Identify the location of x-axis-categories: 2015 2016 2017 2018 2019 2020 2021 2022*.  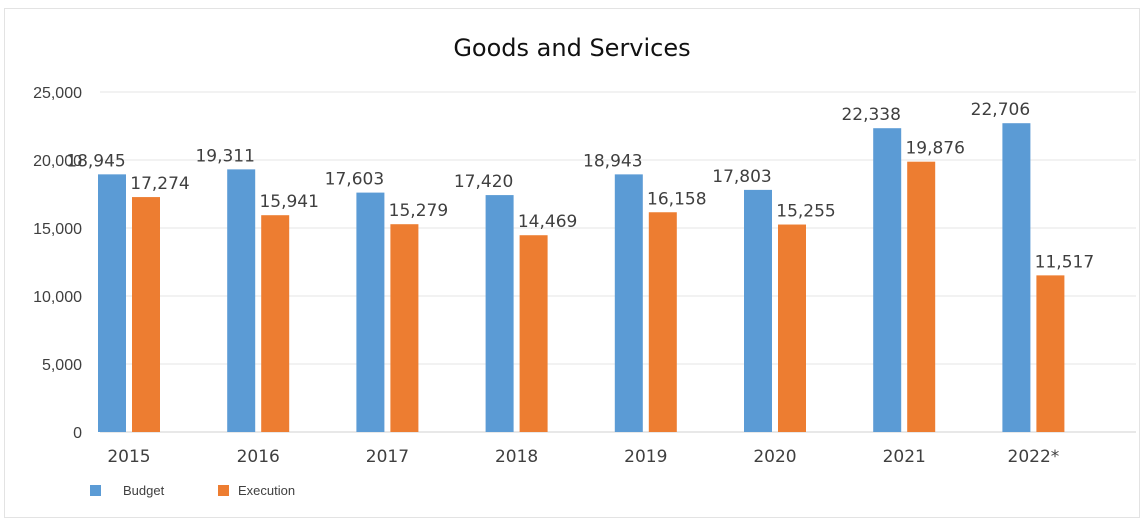
(583, 457).